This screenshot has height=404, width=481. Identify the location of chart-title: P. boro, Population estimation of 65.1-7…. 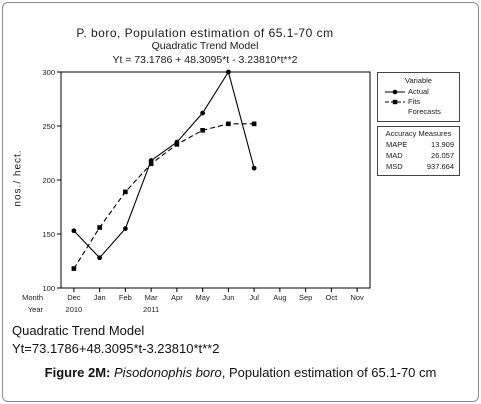
(205, 33).